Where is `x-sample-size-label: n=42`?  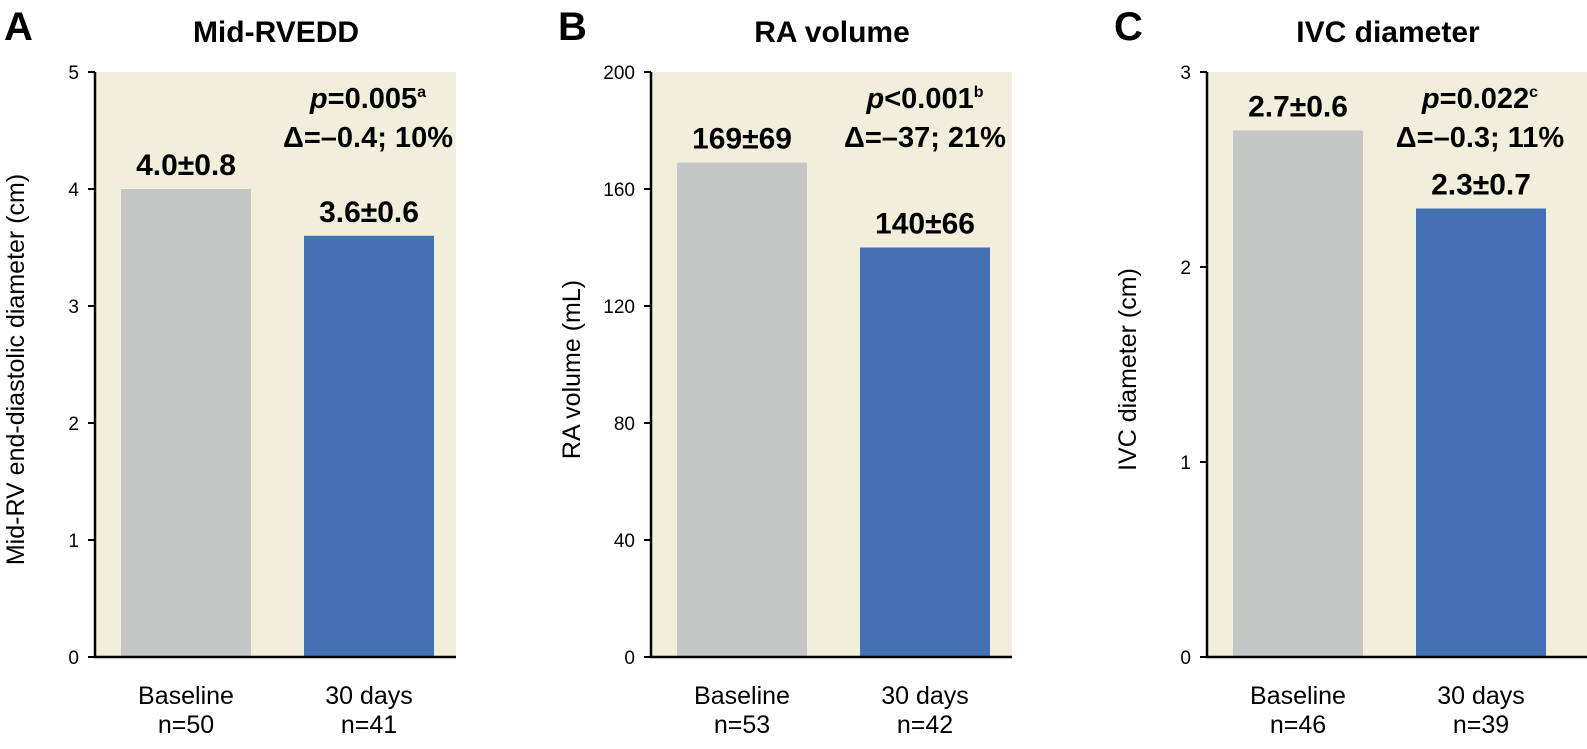
x-sample-size-label: n=42 is located at coordinates (925, 725).